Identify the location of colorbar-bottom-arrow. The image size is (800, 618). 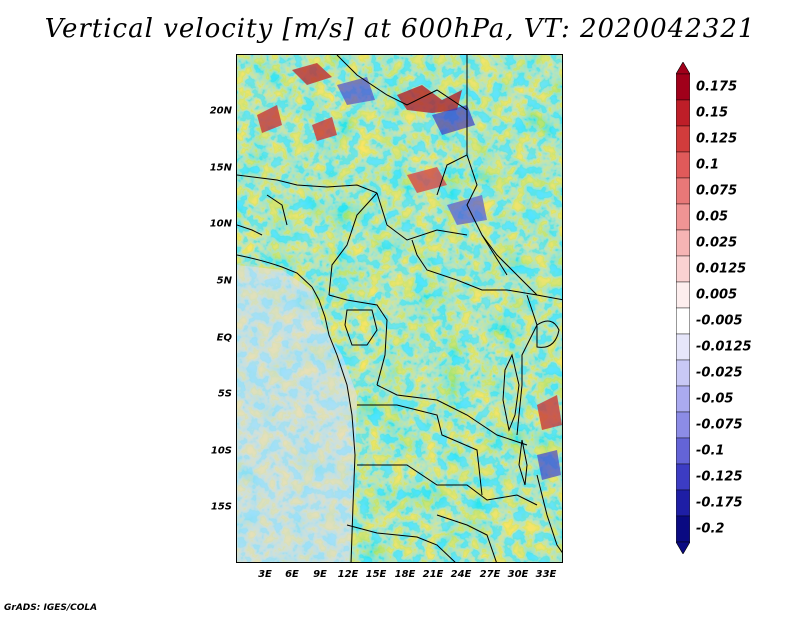
(683, 547).